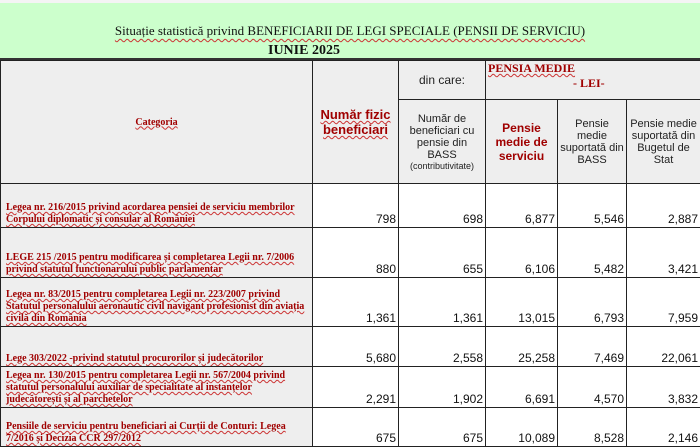  I want to click on cell-numar-bass: 2,558, so click(442, 347).